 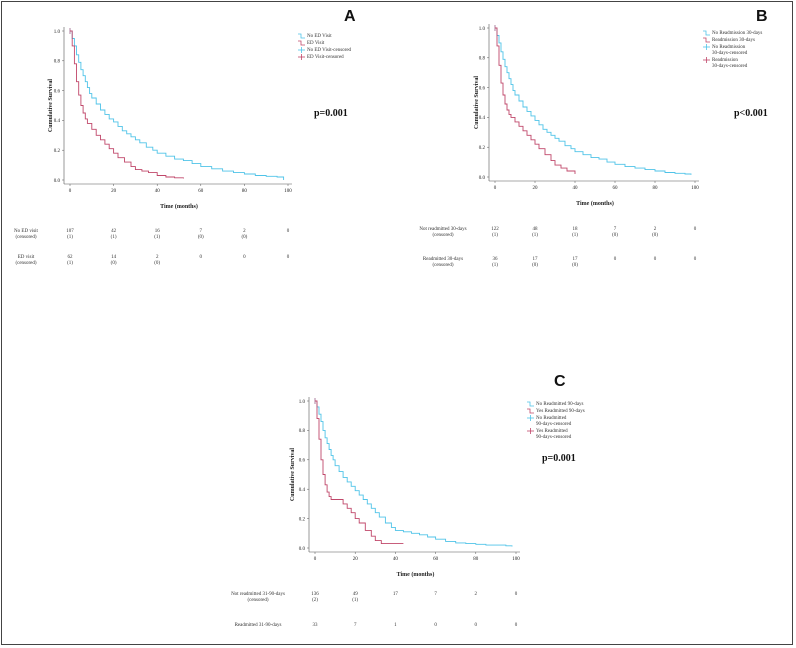 I want to click on panel-c-series-1-curve, so click(x=414, y=473).